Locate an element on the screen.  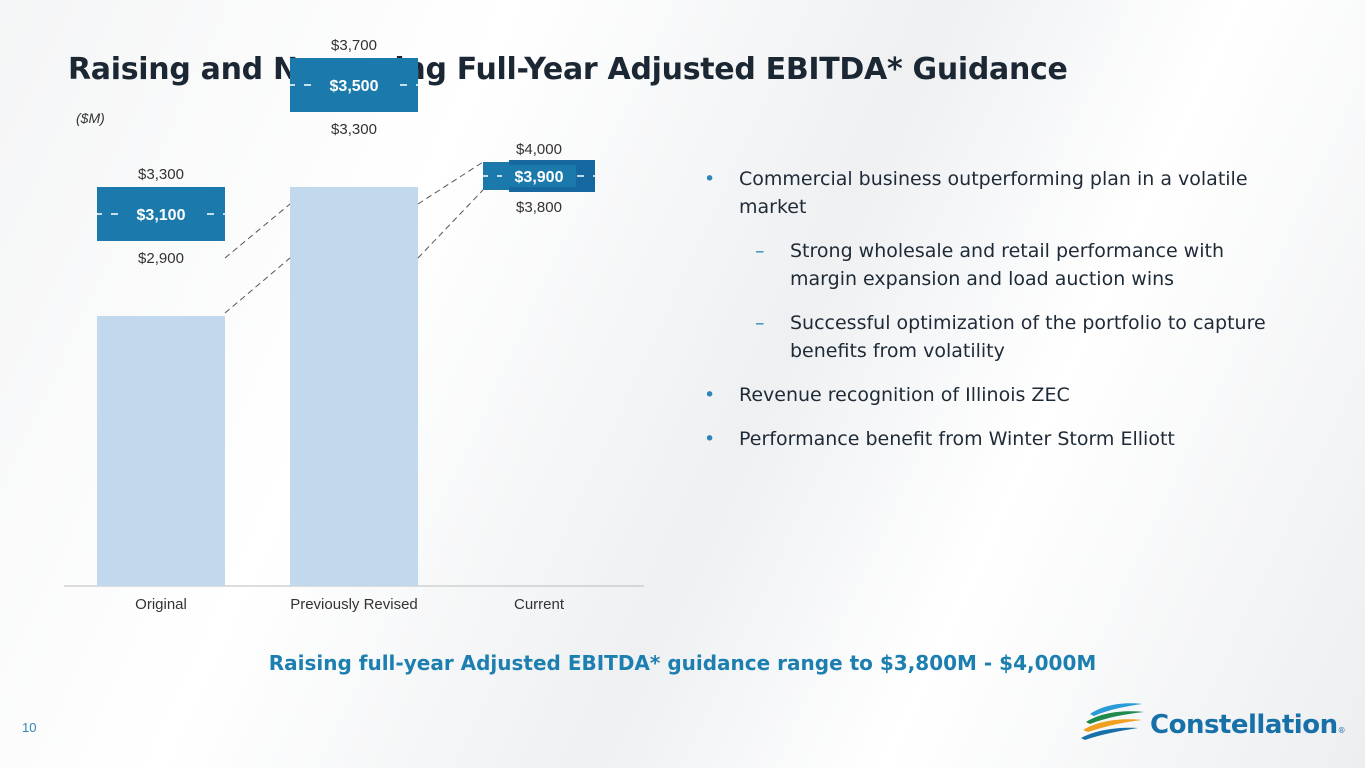
unit-label: ($M) is located at coordinates (90, 118).